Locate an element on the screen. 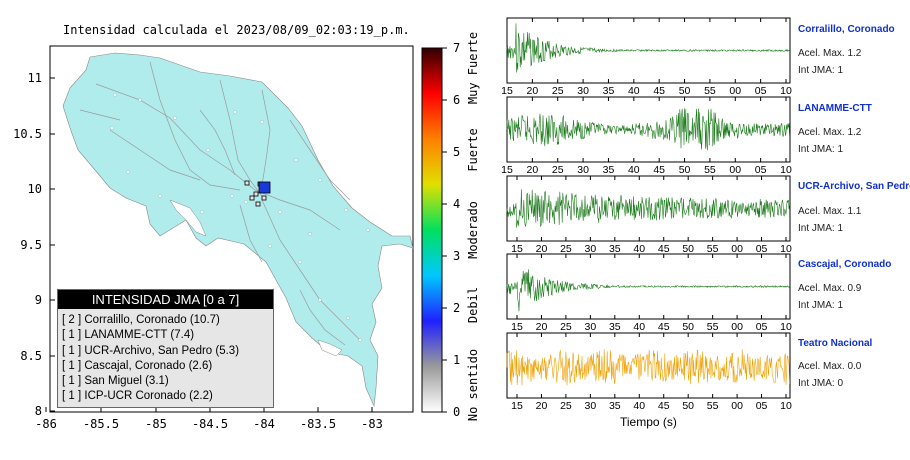  legend-item: [ 1 ] Cascajal, Coronado (2.6) is located at coordinates (137, 365).